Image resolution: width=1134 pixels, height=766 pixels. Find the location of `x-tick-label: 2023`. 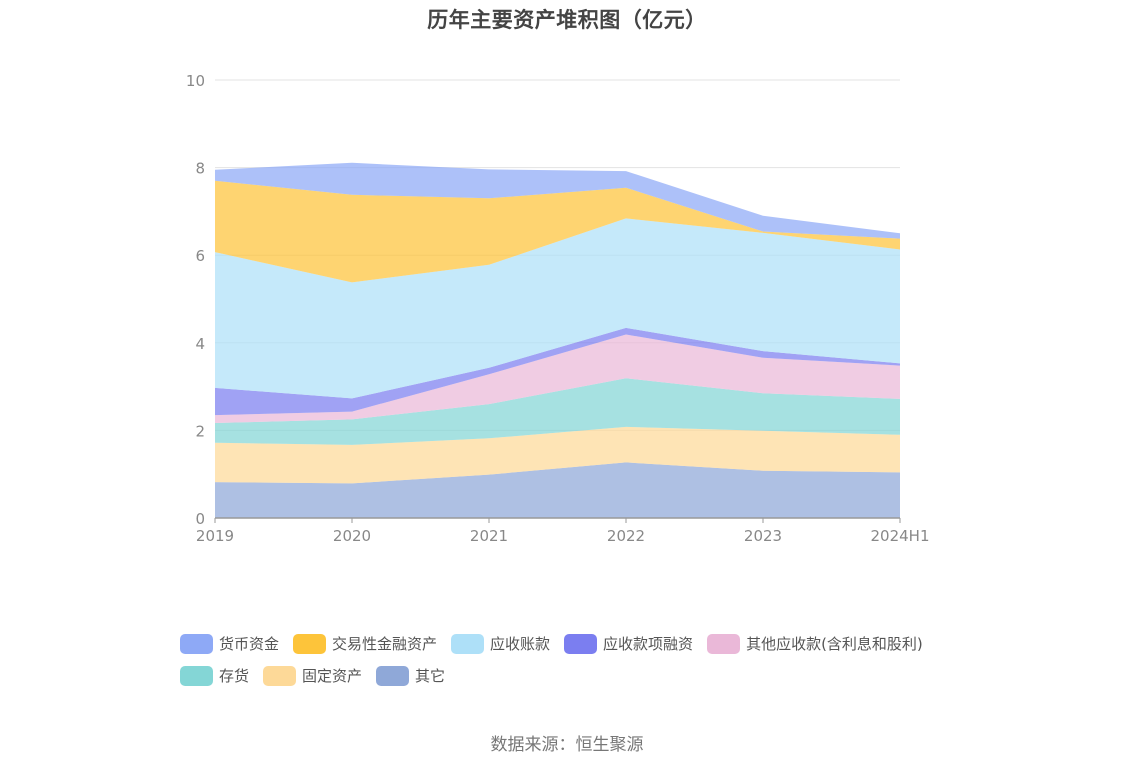

x-tick-label: 2023 is located at coordinates (763, 536).